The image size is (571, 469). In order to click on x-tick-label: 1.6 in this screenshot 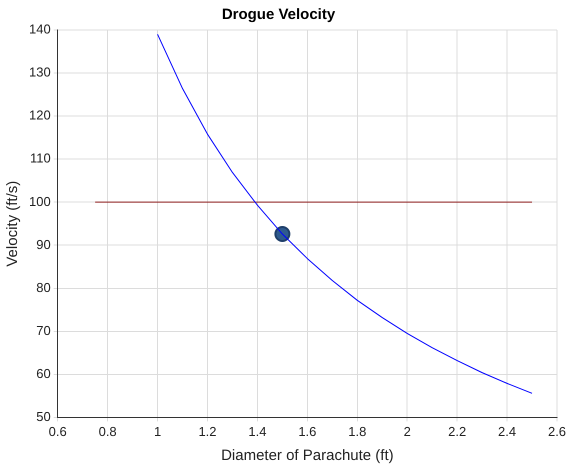, I will do `click(307, 431)`.